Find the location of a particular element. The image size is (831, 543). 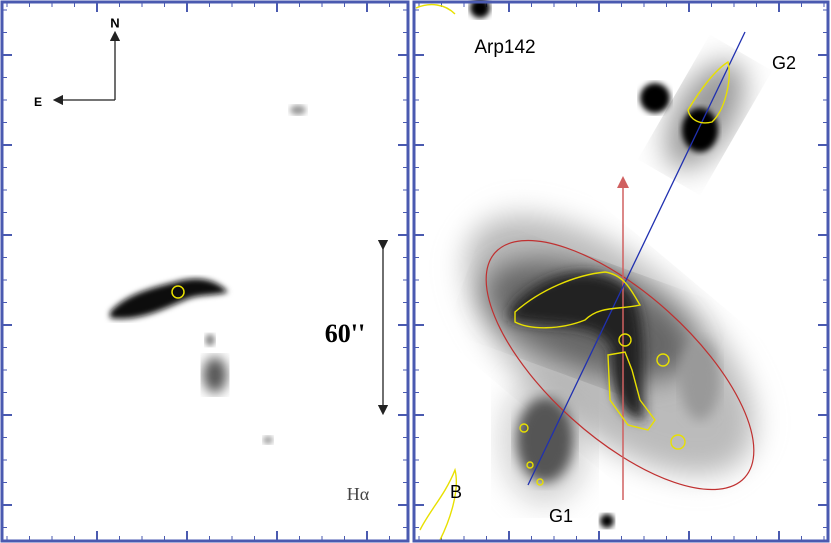

right-title: Arp142 is located at coordinates (504, 47).